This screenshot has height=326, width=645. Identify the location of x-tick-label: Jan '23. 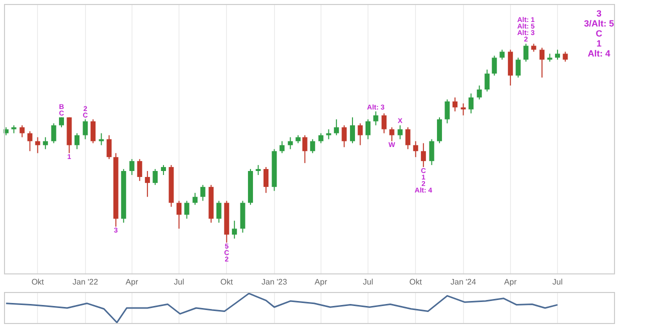
(275, 281).